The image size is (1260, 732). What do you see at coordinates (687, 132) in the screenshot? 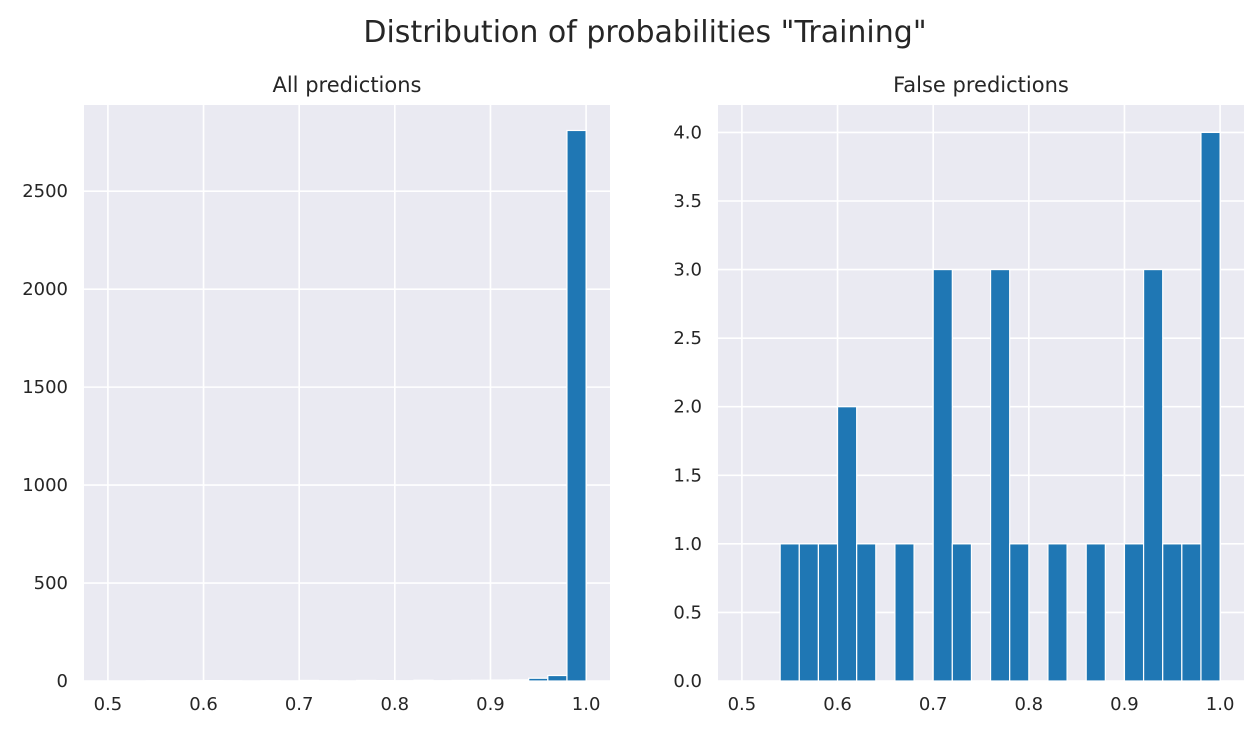
I see `y-tick-label: 4.0` at bounding box center [687, 132].